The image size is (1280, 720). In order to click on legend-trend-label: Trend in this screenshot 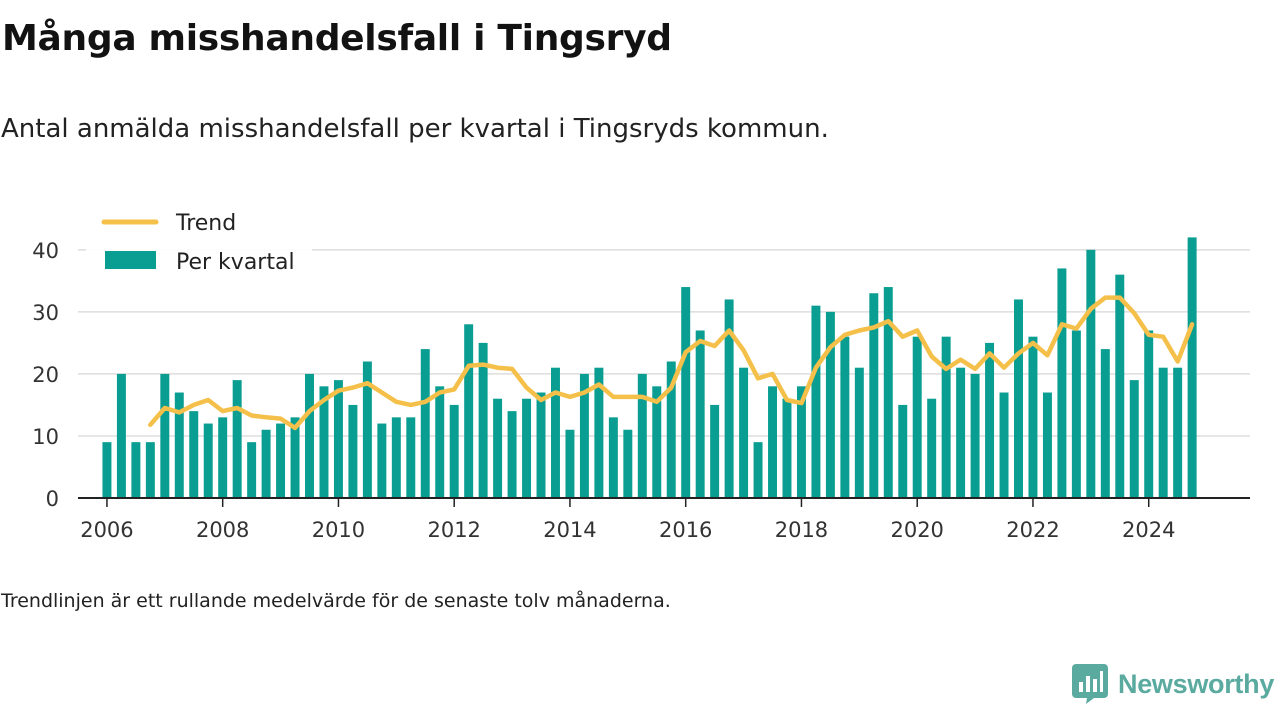, I will do `click(205, 223)`.